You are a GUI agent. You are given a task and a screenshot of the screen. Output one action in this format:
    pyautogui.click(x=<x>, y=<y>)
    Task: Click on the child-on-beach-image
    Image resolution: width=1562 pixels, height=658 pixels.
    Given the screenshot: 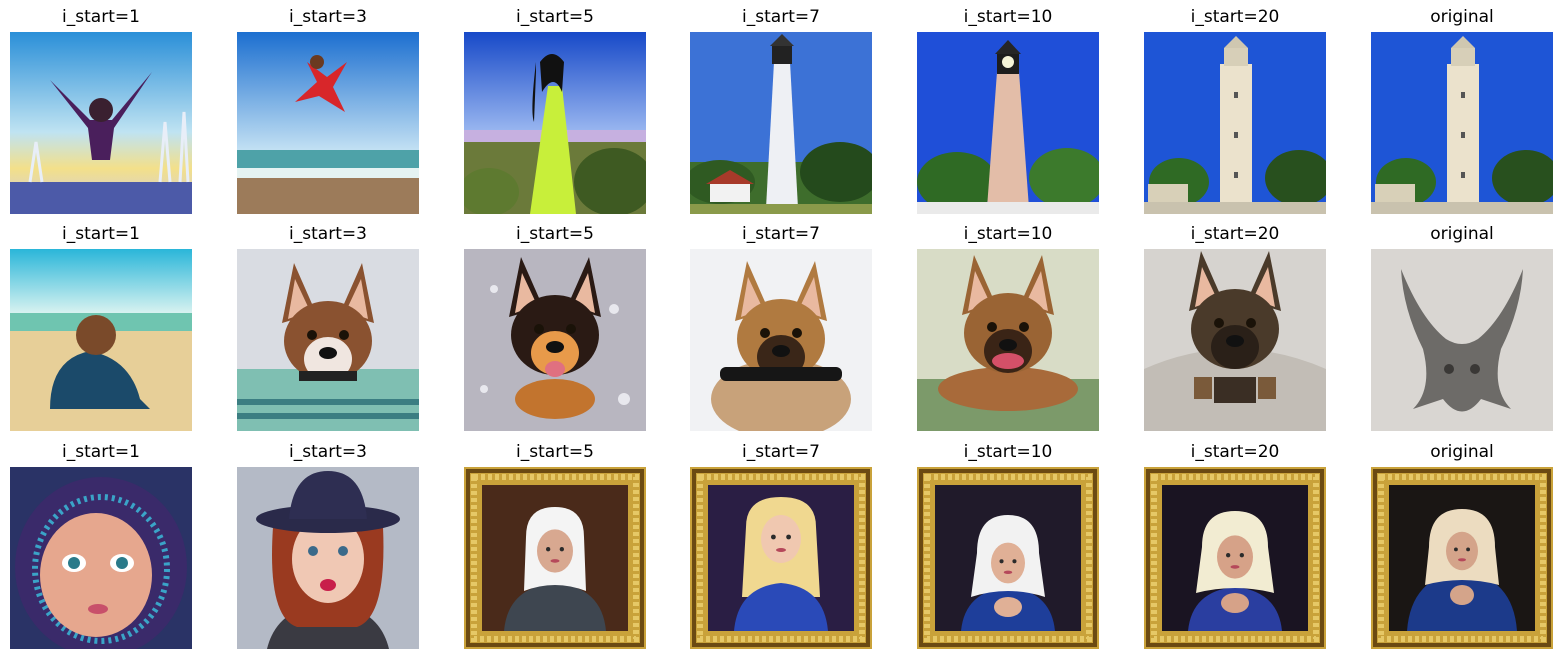 What is the action you would take?
    pyautogui.click(x=101, y=340)
    